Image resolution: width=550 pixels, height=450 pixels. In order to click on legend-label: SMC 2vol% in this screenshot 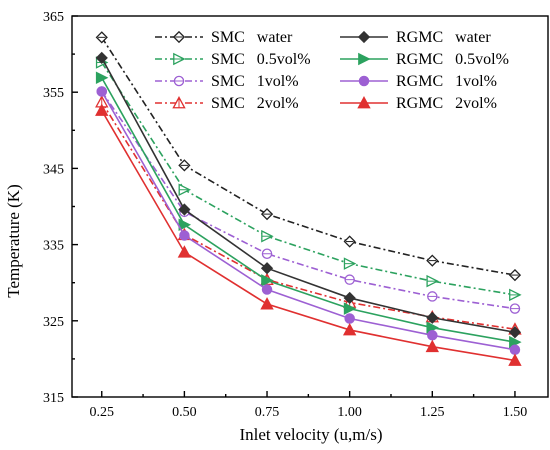, I will do `click(255, 103)`.